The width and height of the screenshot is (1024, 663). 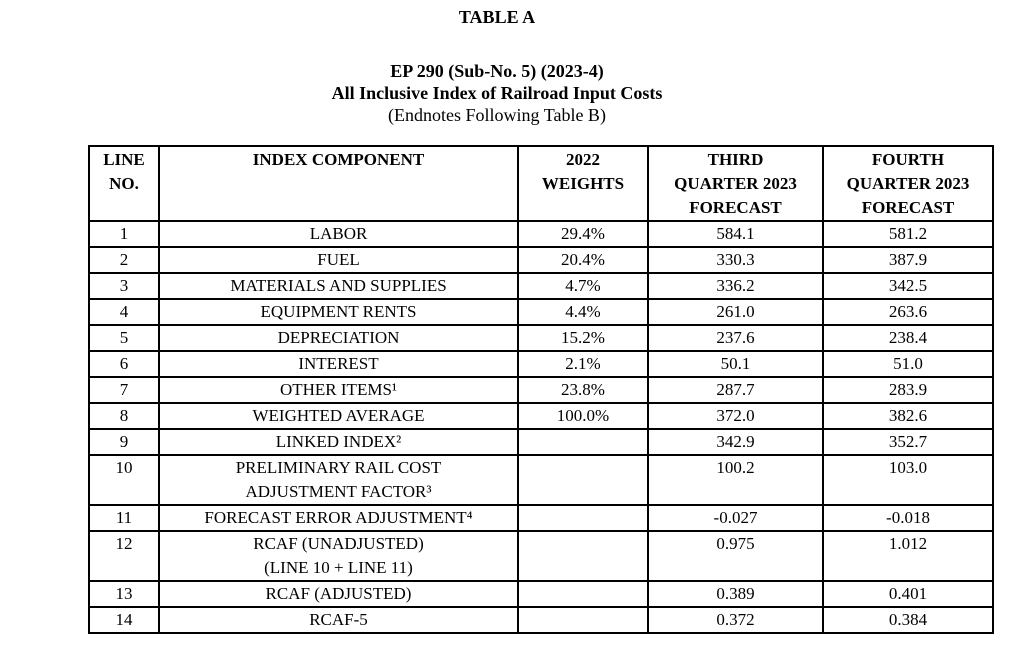 I want to click on col-header-third-quarter: THIRD QUARTER 2023 FORECAST, so click(x=735, y=183).